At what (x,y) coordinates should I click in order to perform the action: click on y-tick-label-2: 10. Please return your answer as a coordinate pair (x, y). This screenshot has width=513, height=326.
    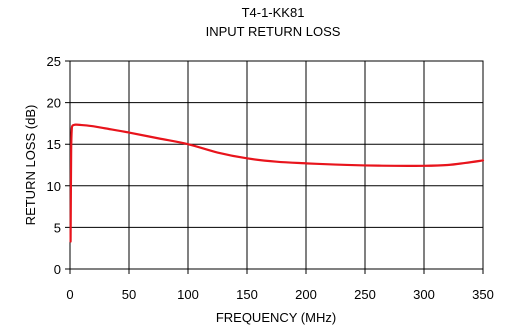
    Looking at the image, I should click on (54, 186).